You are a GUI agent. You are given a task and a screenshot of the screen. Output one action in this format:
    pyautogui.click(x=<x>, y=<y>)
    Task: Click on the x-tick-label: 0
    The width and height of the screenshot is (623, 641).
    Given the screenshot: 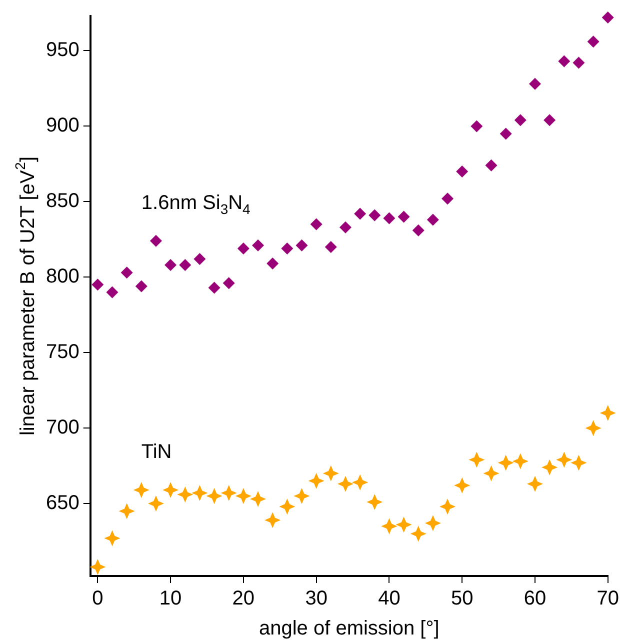 What is the action you would take?
    pyautogui.click(x=98, y=599)
    